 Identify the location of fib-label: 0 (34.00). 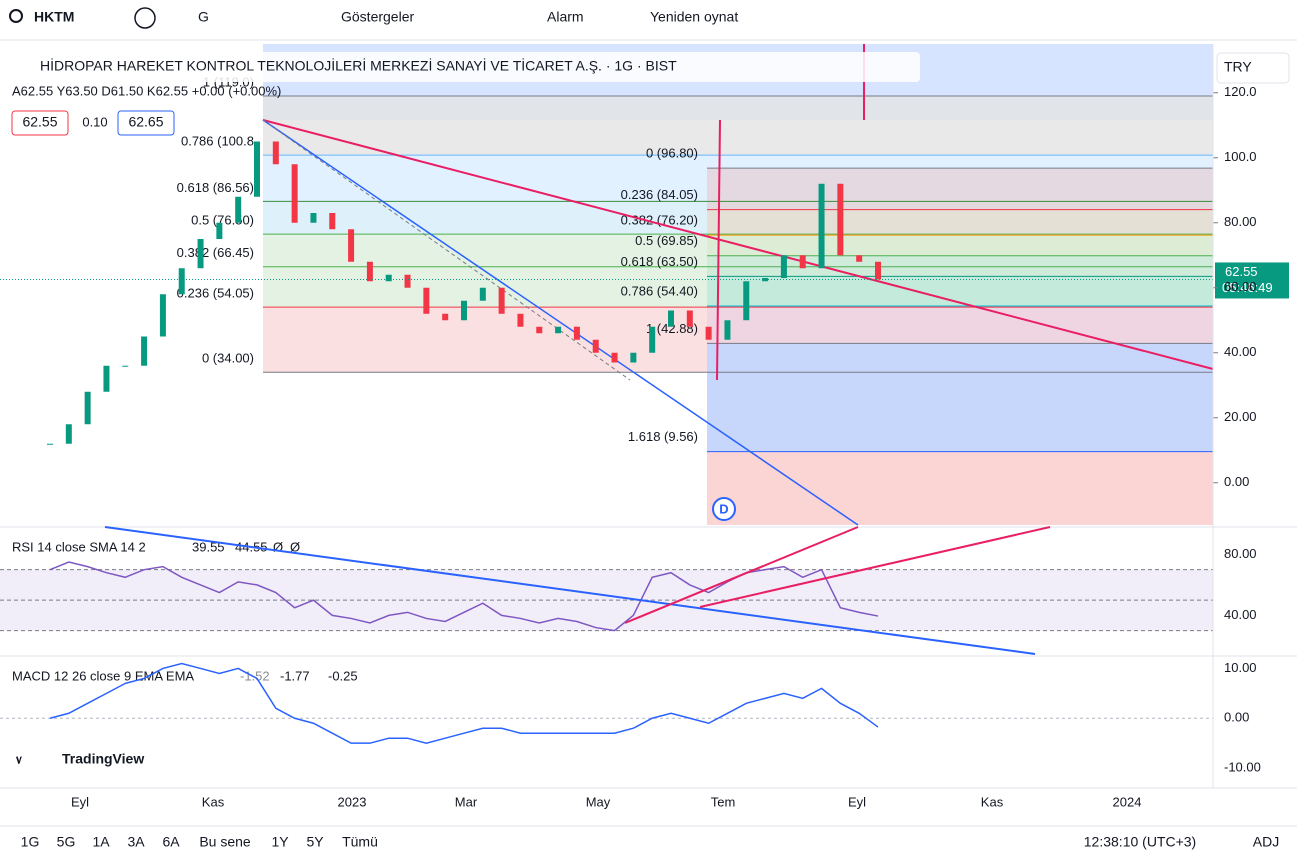
(228, 358).